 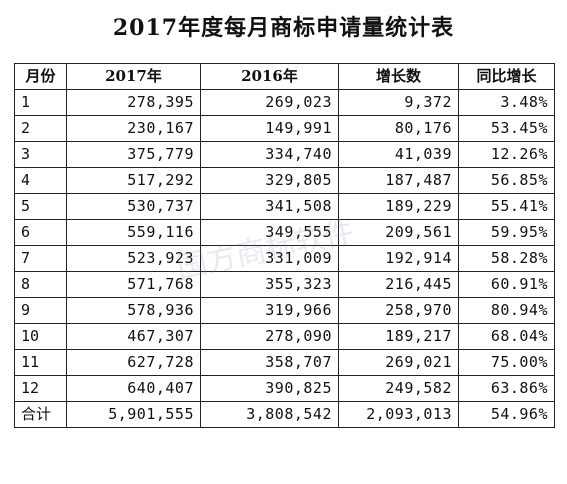 What do you see at coordinates (269, 232) in the screenshot?
I see `value-2016-cell: 349,555` at bounding box center [269, 232].